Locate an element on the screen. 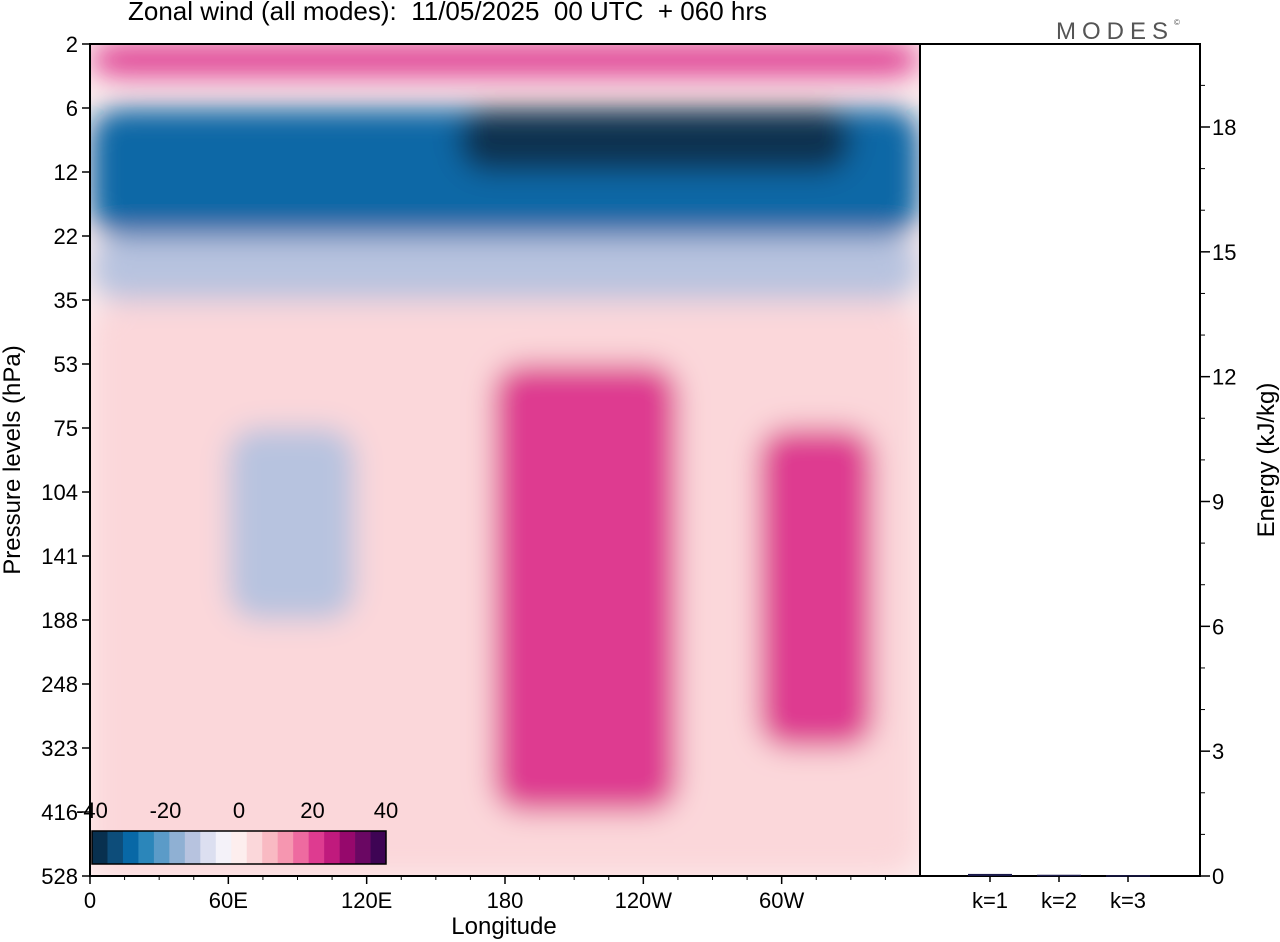 The image size is (1280, 942). region-upper-positive-band is located at coordinates (505, 60).